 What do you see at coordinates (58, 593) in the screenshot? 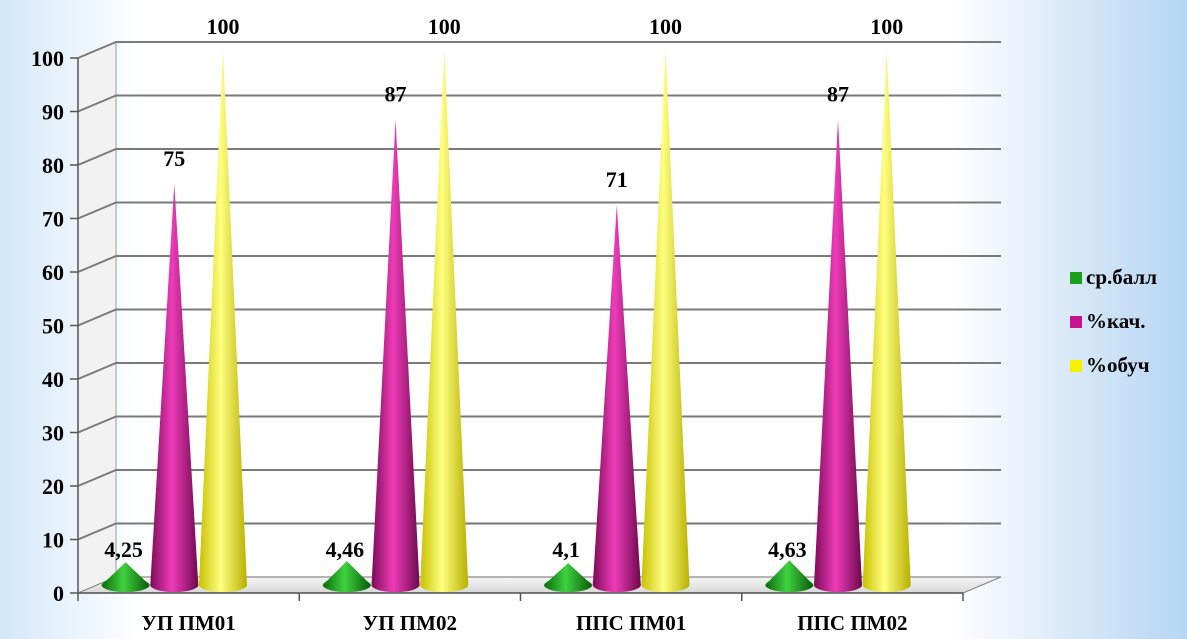
I see `y-tick-label: 0` at bounding box center [58, 593].